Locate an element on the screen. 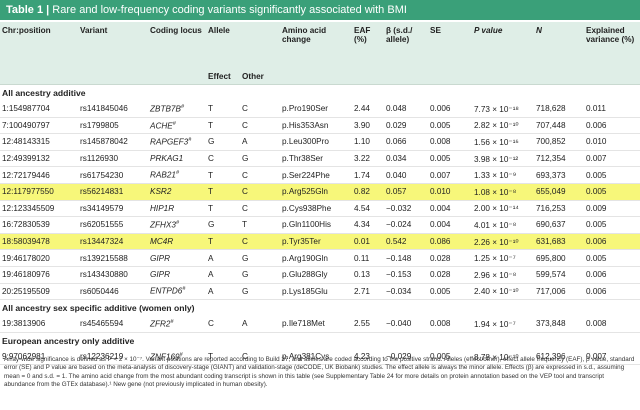  cell-beta: −0.040 is located at coordinates (406, 324).